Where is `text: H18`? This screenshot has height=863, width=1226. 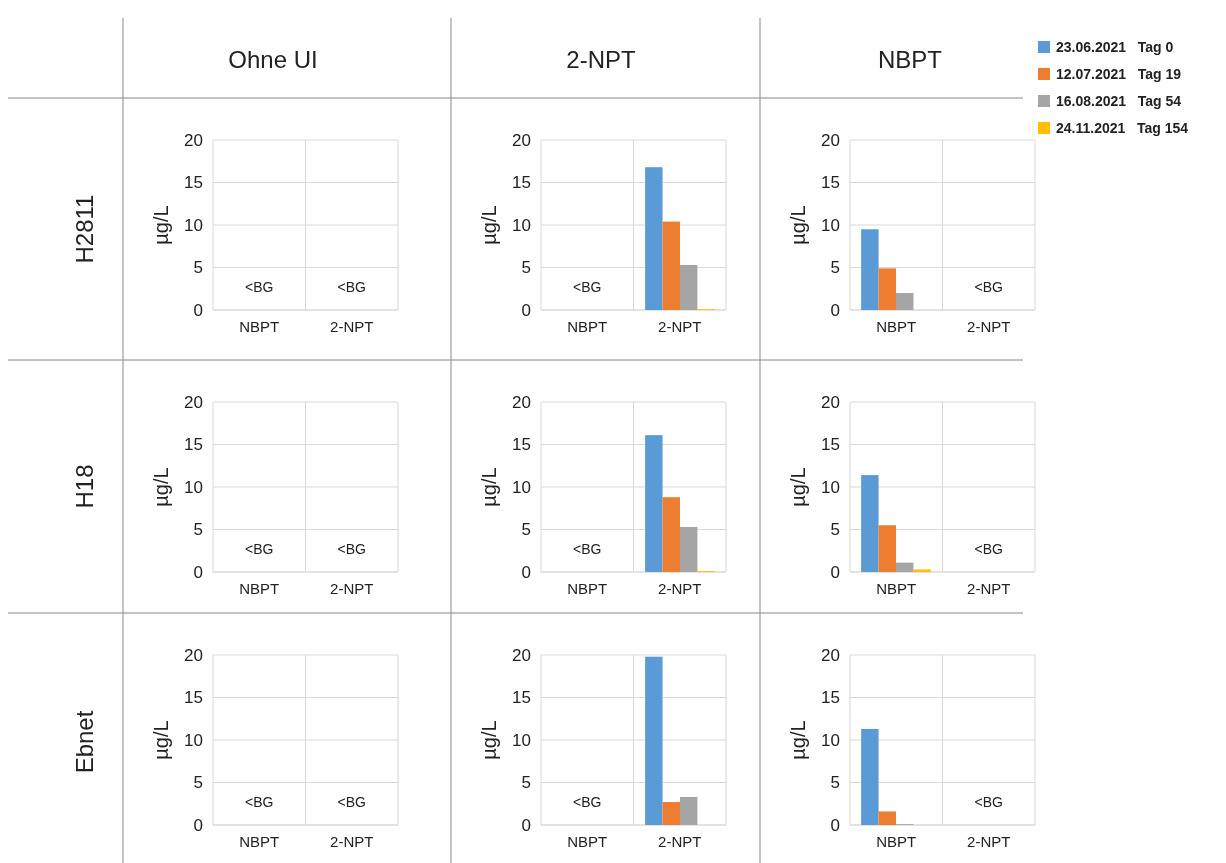
text: H18 is located at coordinates (84, 486).